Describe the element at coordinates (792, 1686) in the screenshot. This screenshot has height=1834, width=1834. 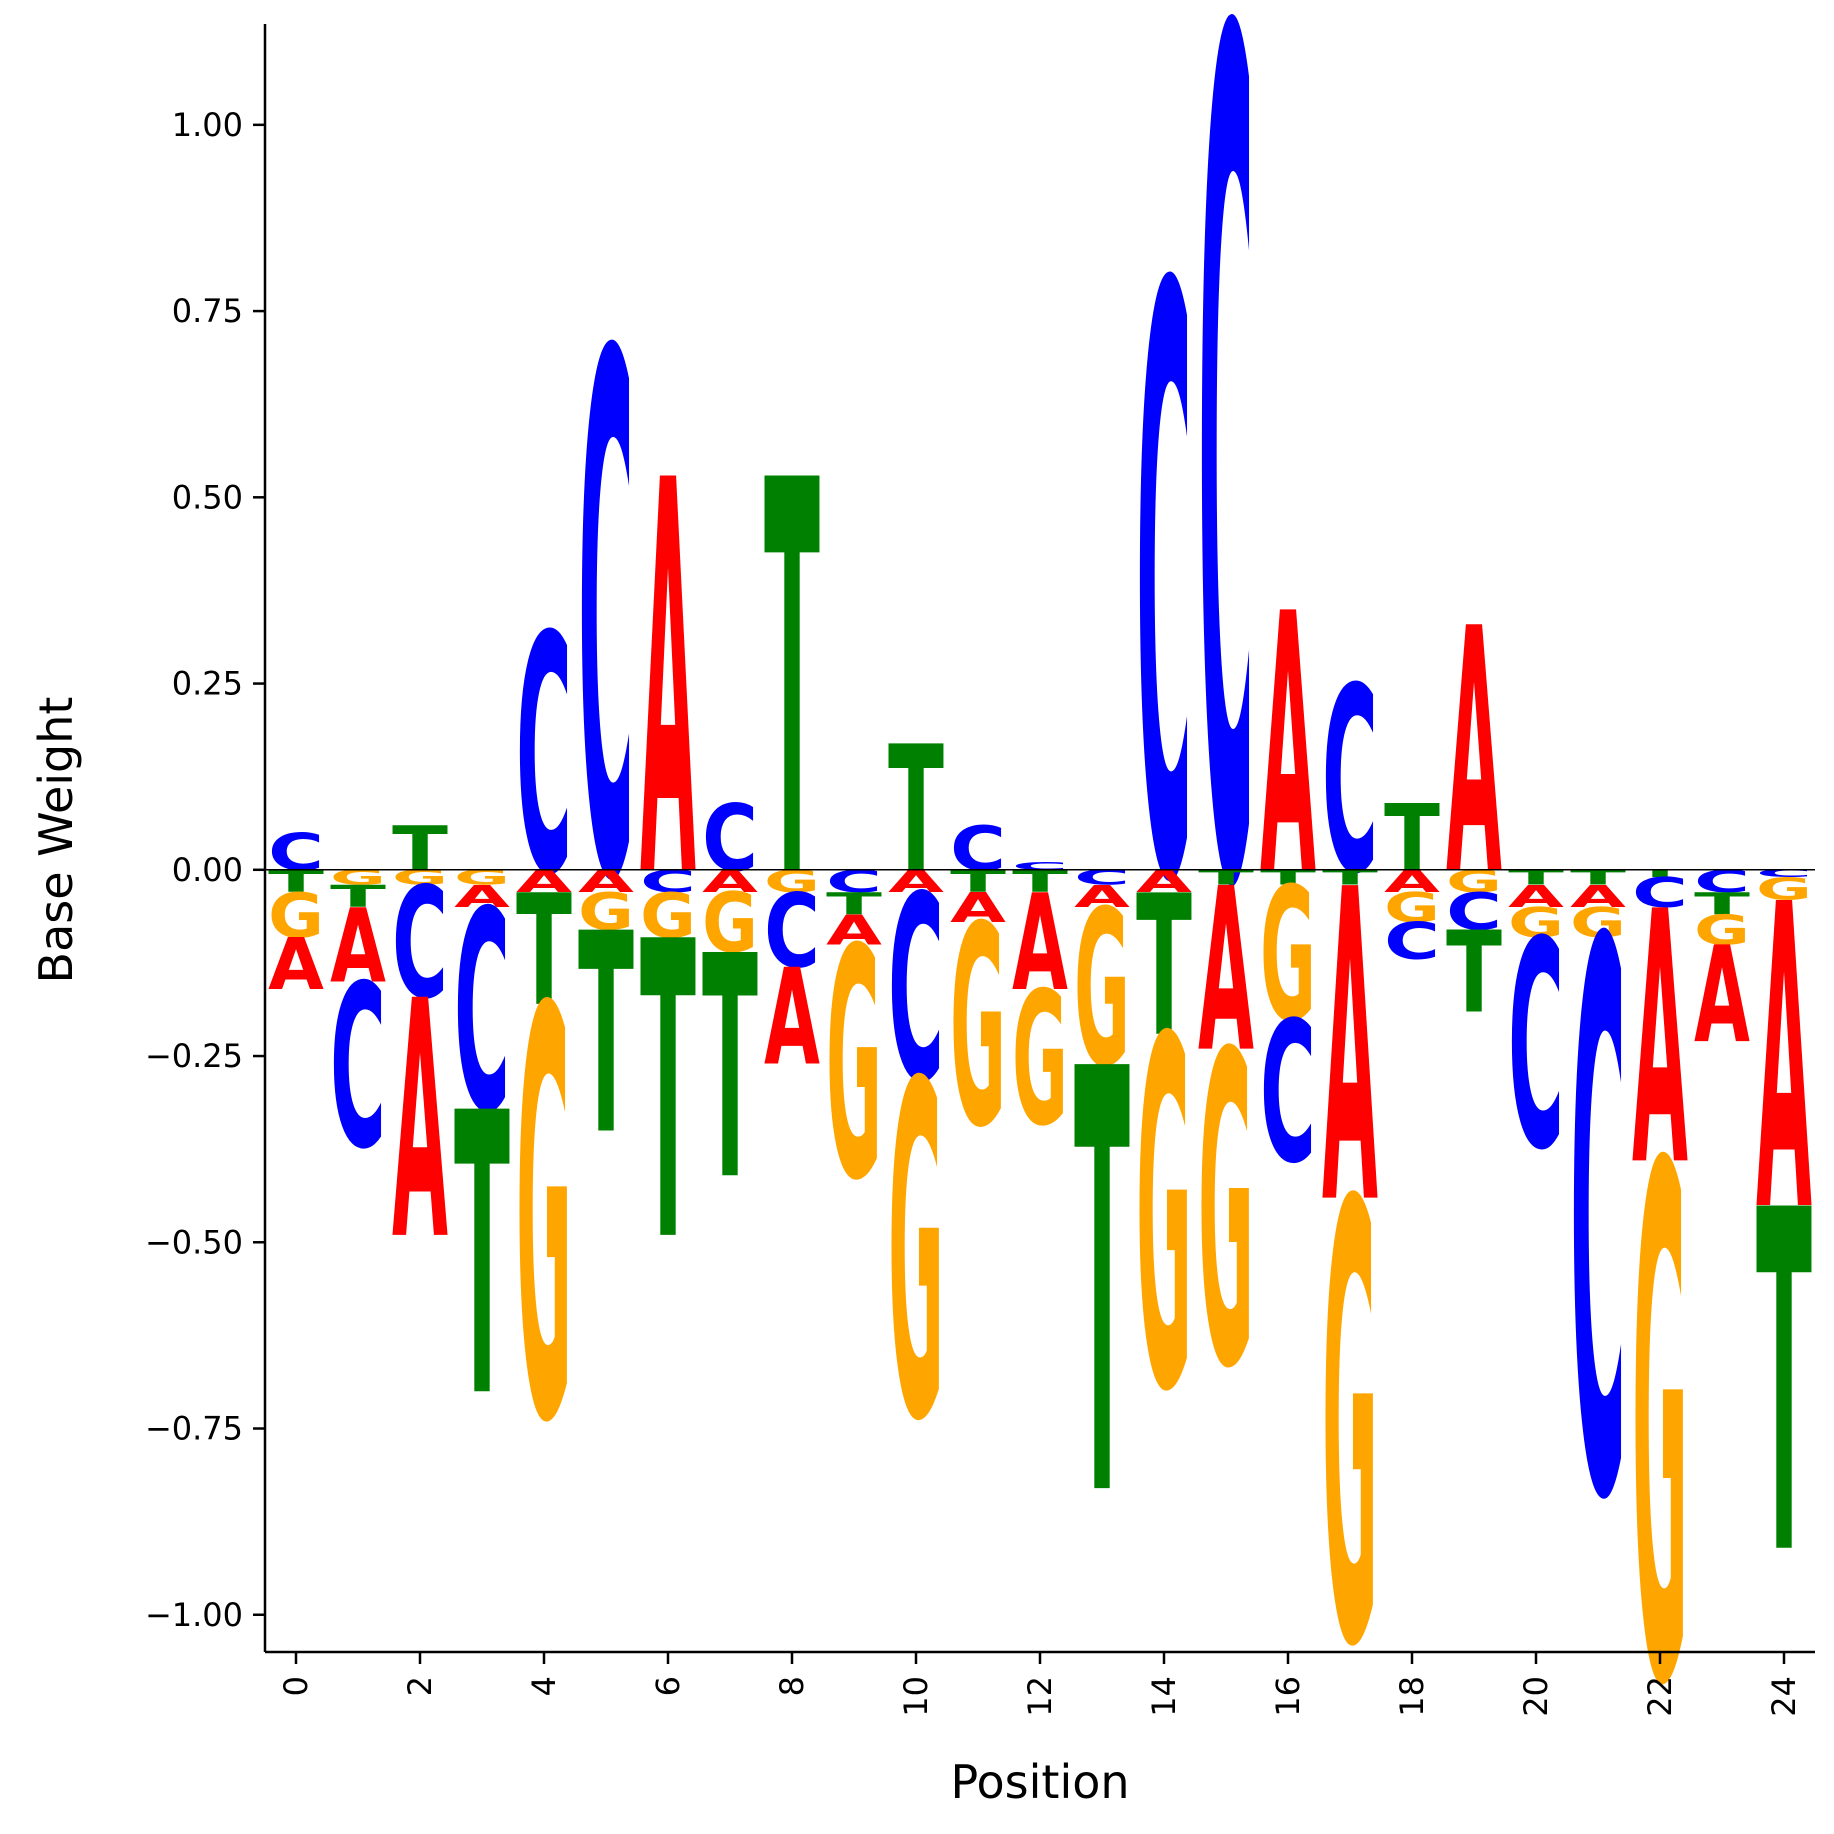
I see `x-tick-label: 8` at that location.